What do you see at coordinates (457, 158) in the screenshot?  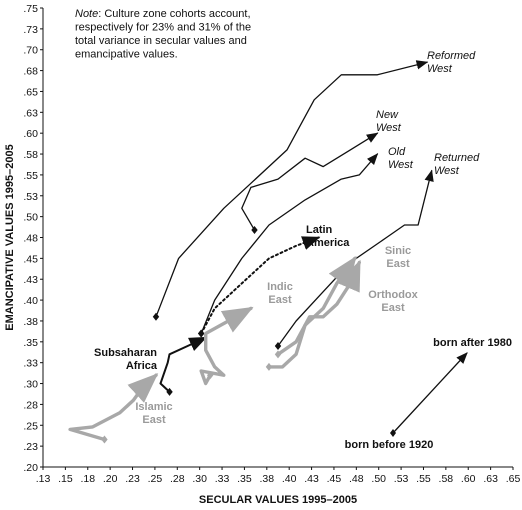 I see `series-label: Returned` at bounding box center [457, 158].